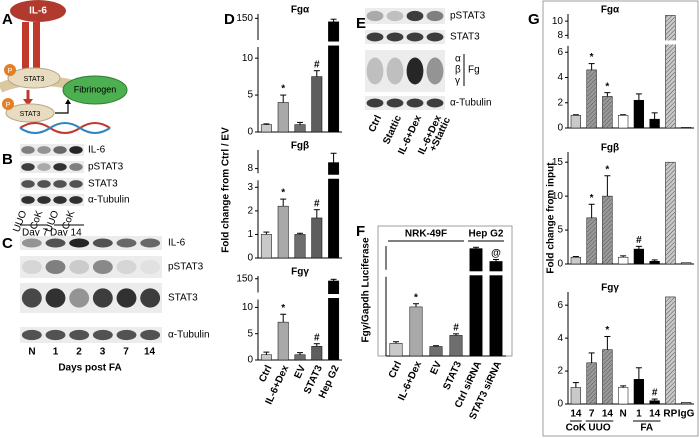 The image size is (699, 438). What do you see at coordinates (97, 150) in the screenshot?
I see `row-label: IL-6` at bounding box center [97, 150].